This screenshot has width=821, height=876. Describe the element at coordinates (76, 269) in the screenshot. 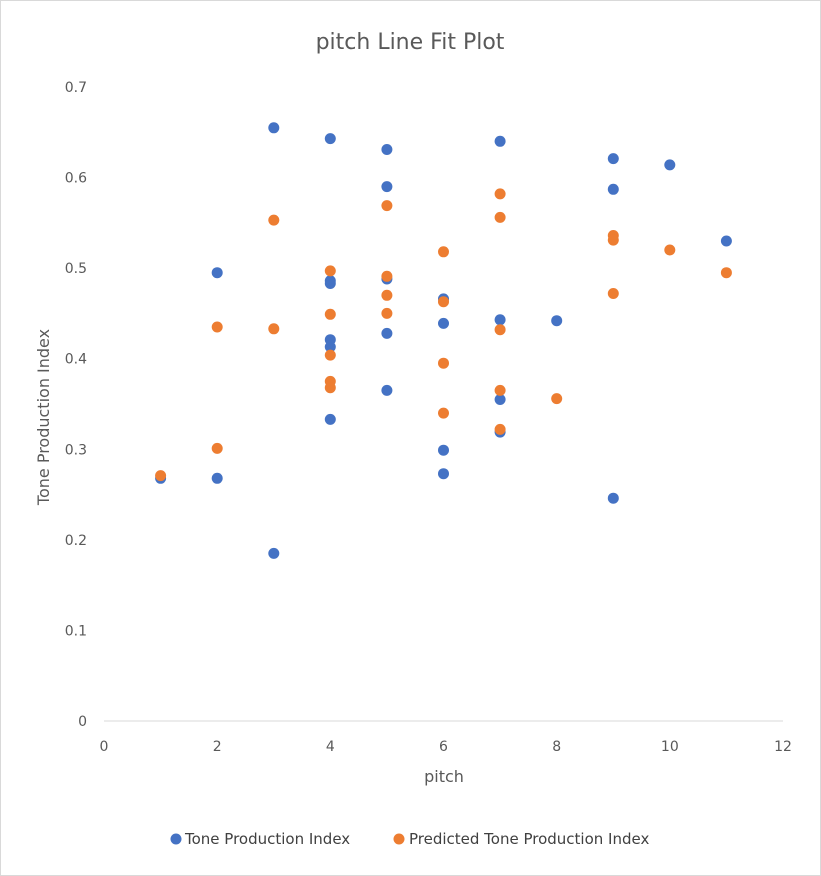

I see `y-tick-label: 0.5` at that location.